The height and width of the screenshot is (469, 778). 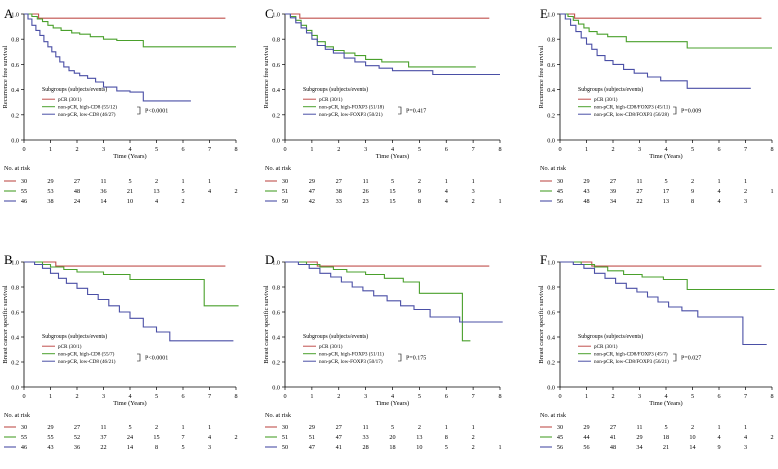 What do you see at coordinates (612, 149) in the screenshot?
I see `x-tick-label: 2` at bounding box center [612, 149].